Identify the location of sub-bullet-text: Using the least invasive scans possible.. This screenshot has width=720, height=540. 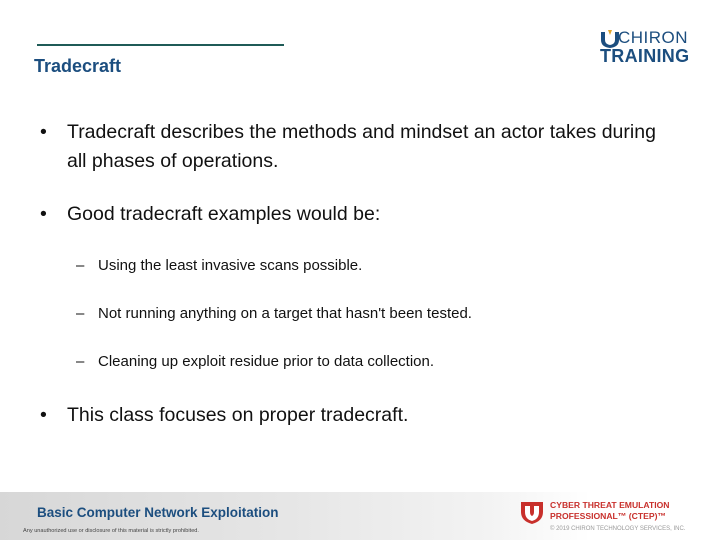
(230, 265).